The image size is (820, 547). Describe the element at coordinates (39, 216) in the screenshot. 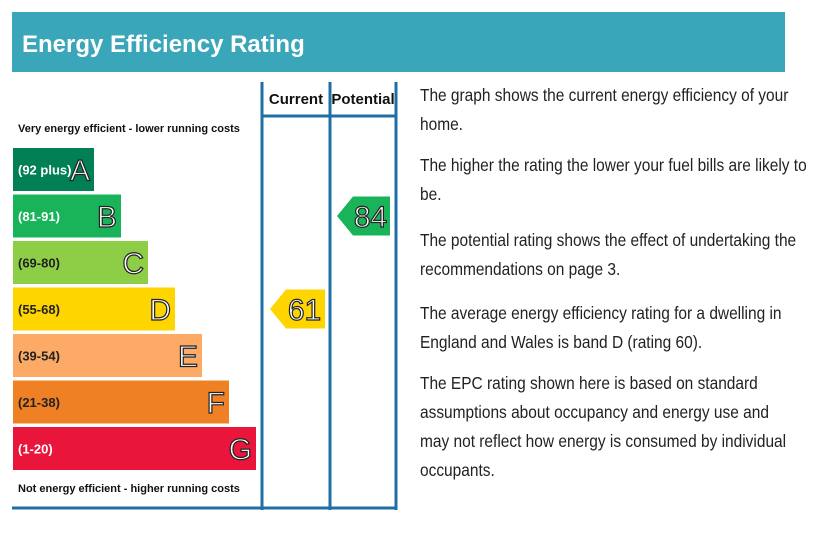

I see `band-range: (81-91)` at that location.